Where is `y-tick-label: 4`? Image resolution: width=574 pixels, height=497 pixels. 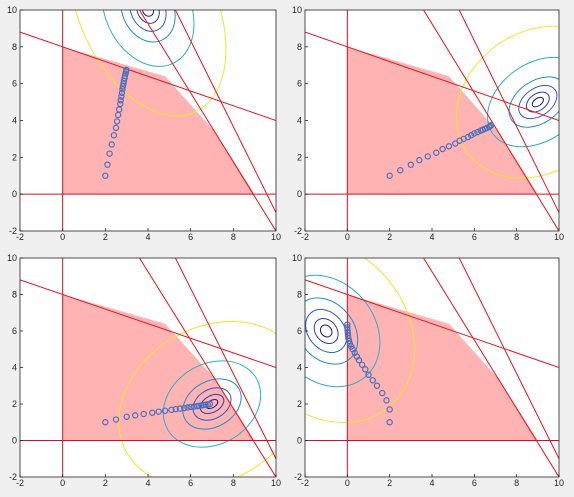
y-tick-label: 4 is located at coordinates (299, 121).